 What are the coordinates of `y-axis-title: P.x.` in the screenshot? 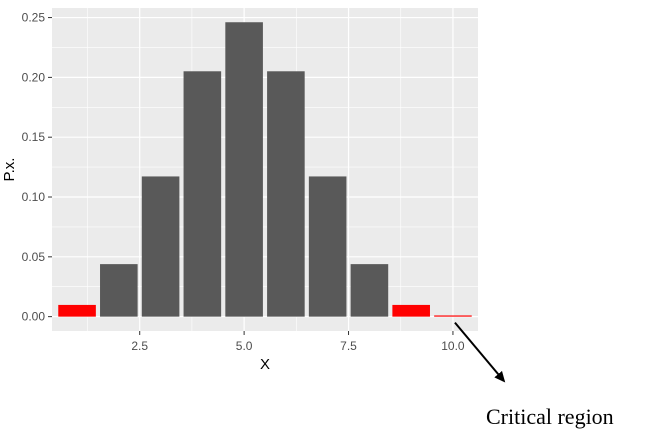 It's located at (9, 170).